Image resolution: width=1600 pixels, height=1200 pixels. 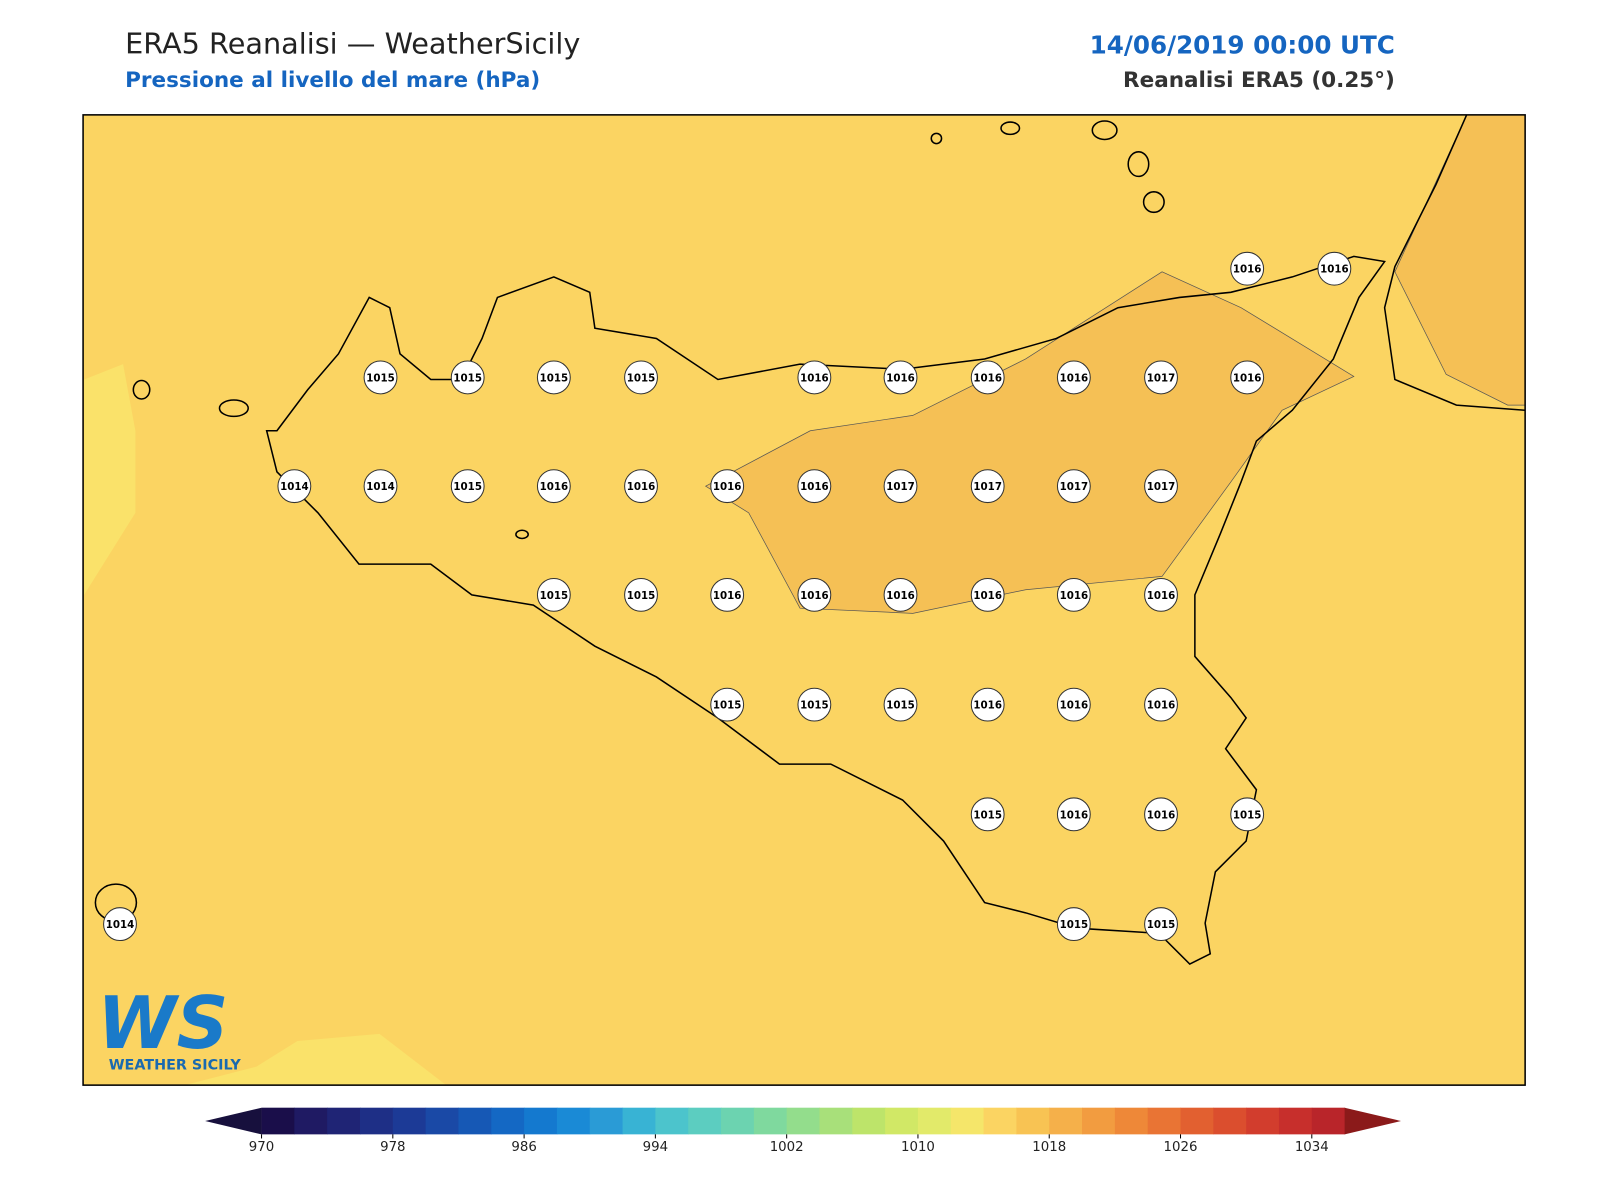 I want to click on colorbar-tick-label: 1002, so click(x=787, y=1147).